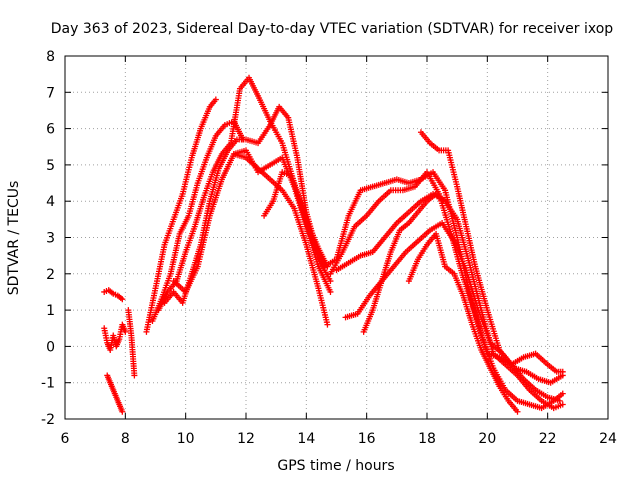 This screenshot has height=480, width=640. What do you see at coordinates (48, 420) in the screenshot?
I see `y-tick-label: -2` at bounding box center [48, 420].